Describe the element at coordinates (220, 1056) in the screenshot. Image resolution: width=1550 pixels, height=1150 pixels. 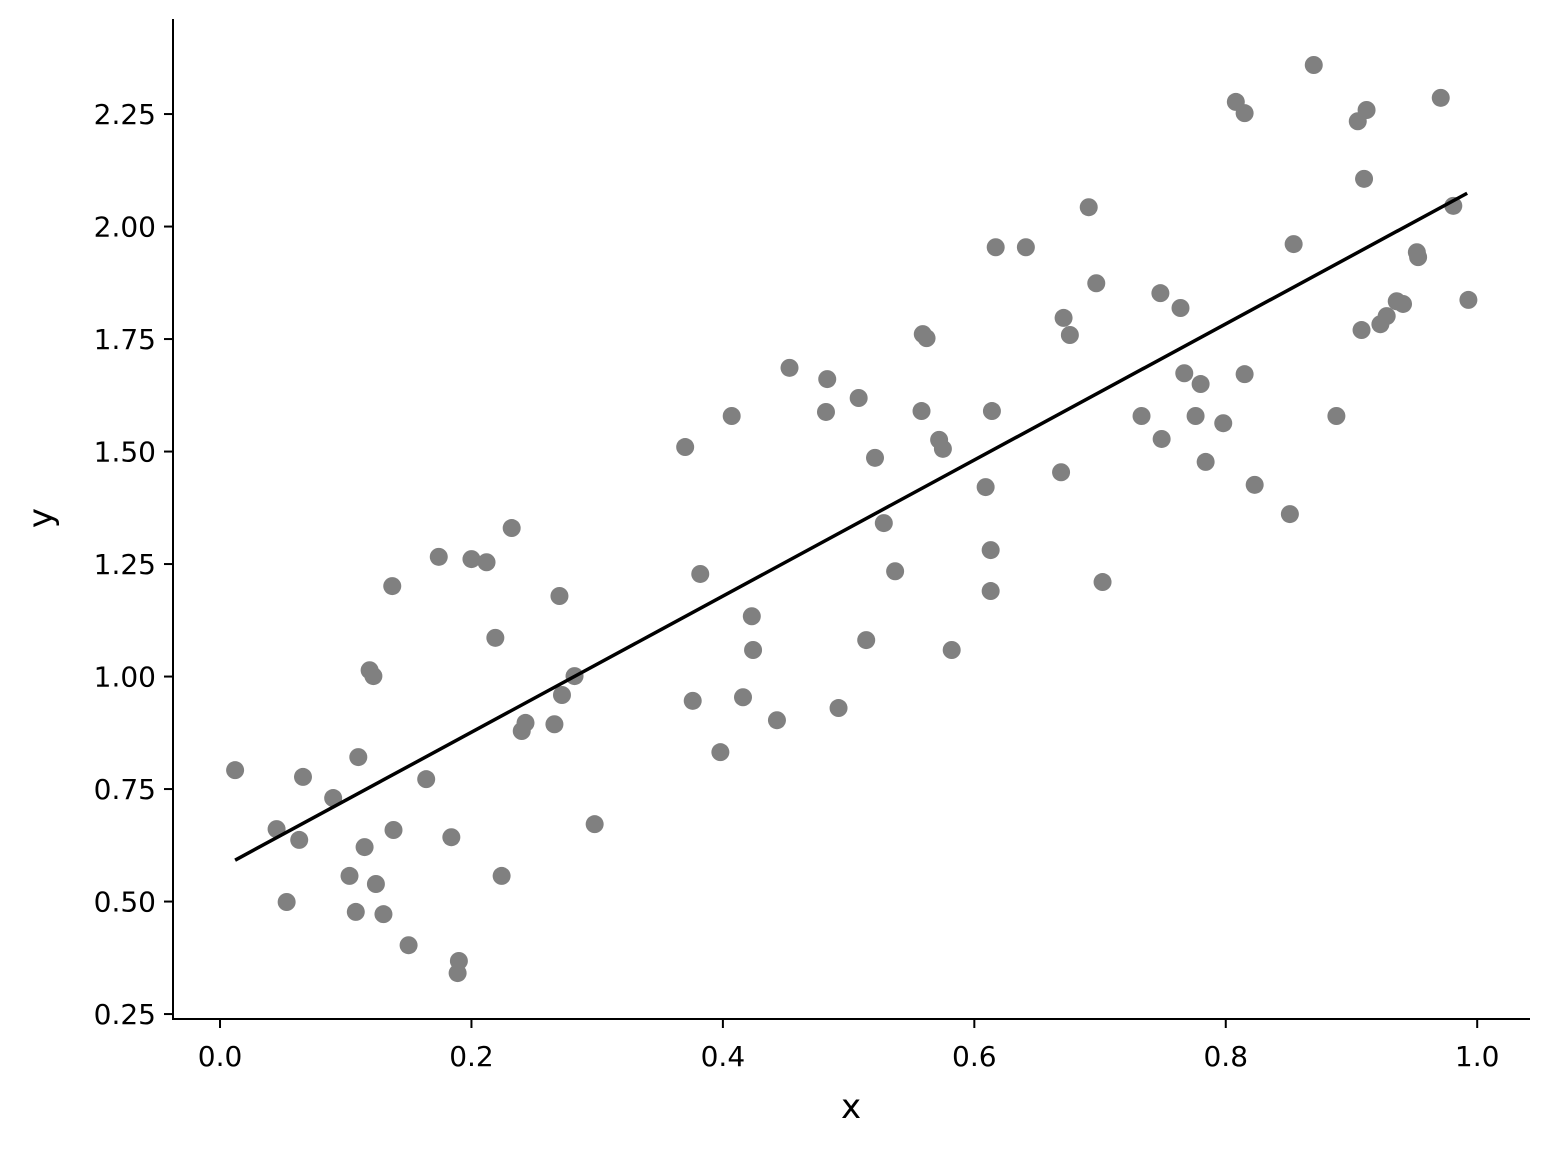
I see `x-tick-label: 0.0` at that location.